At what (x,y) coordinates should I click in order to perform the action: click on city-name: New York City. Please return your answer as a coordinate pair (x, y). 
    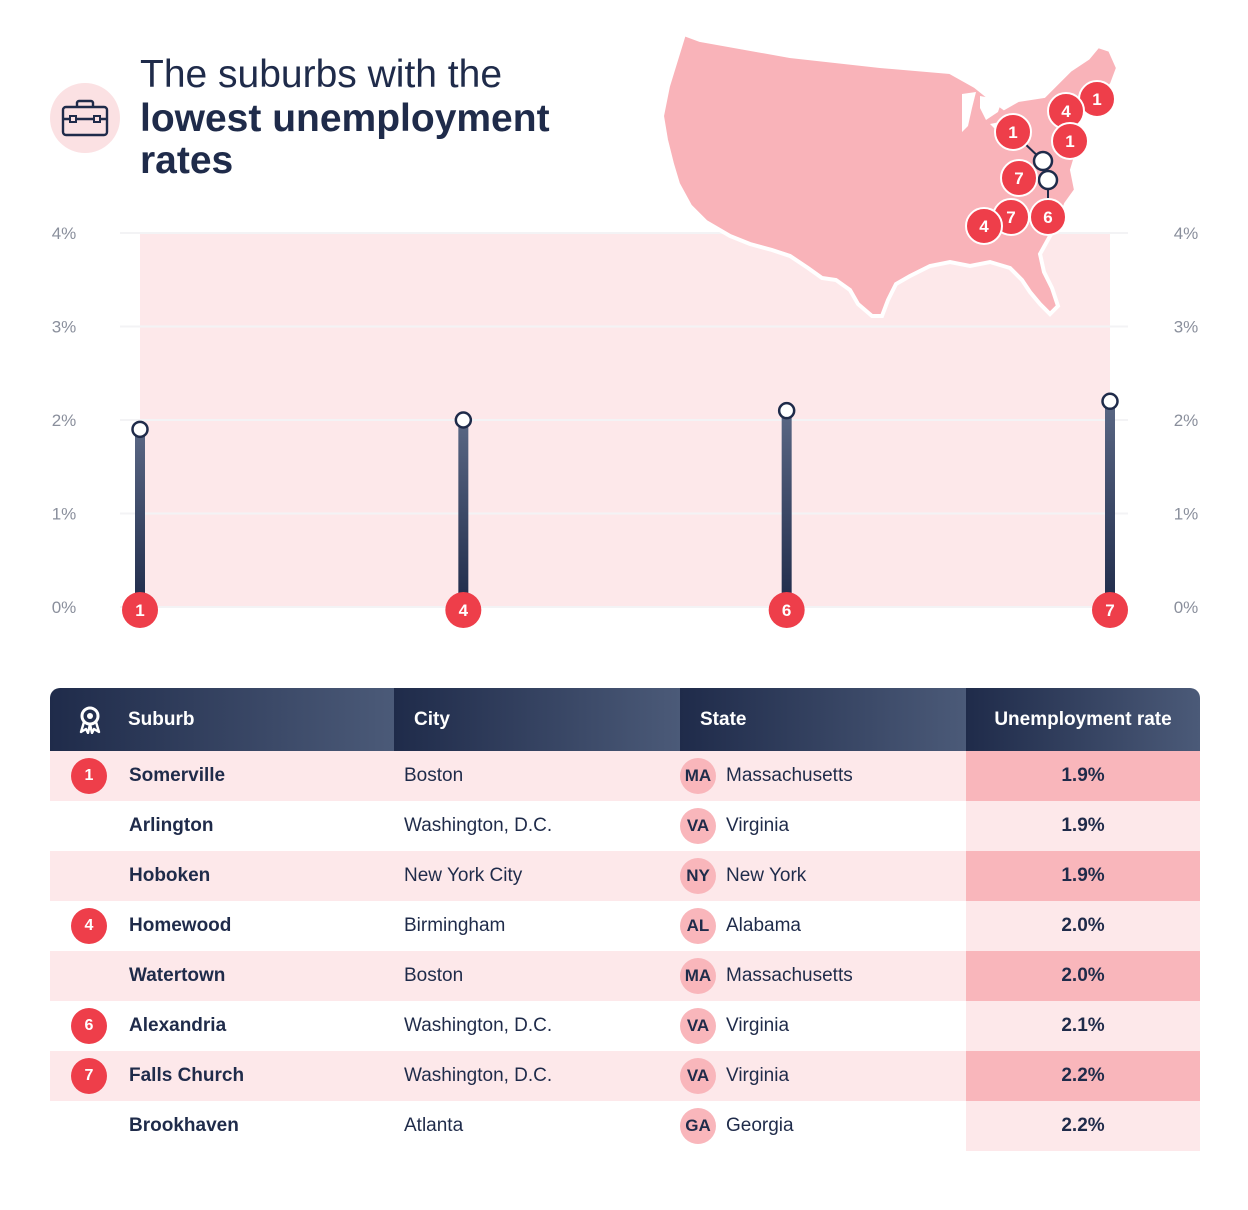
    Looking at the image, I should click on (463, 875).